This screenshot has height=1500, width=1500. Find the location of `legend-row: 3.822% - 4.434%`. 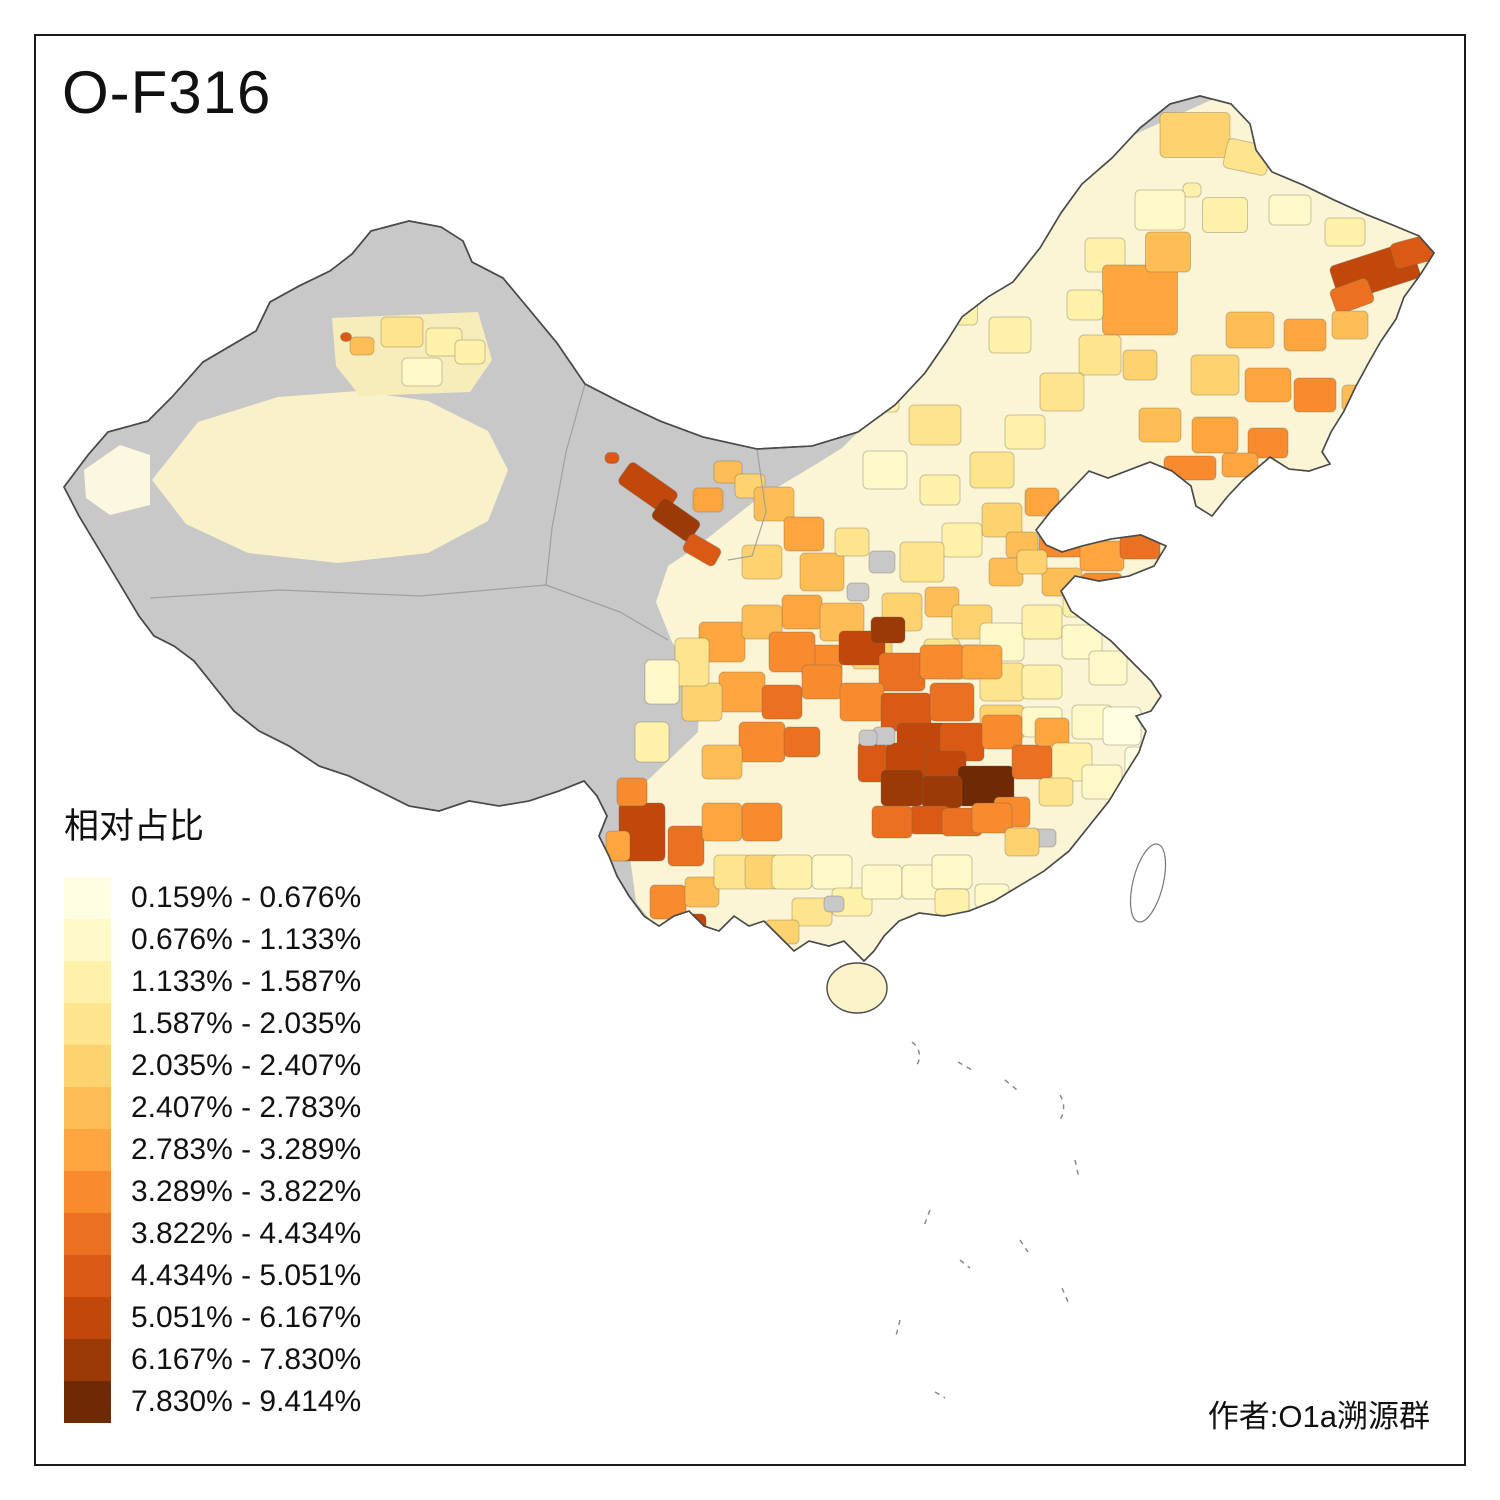

legend-row: 3.822% - 4.434% is located at coordinates (212, 1234).